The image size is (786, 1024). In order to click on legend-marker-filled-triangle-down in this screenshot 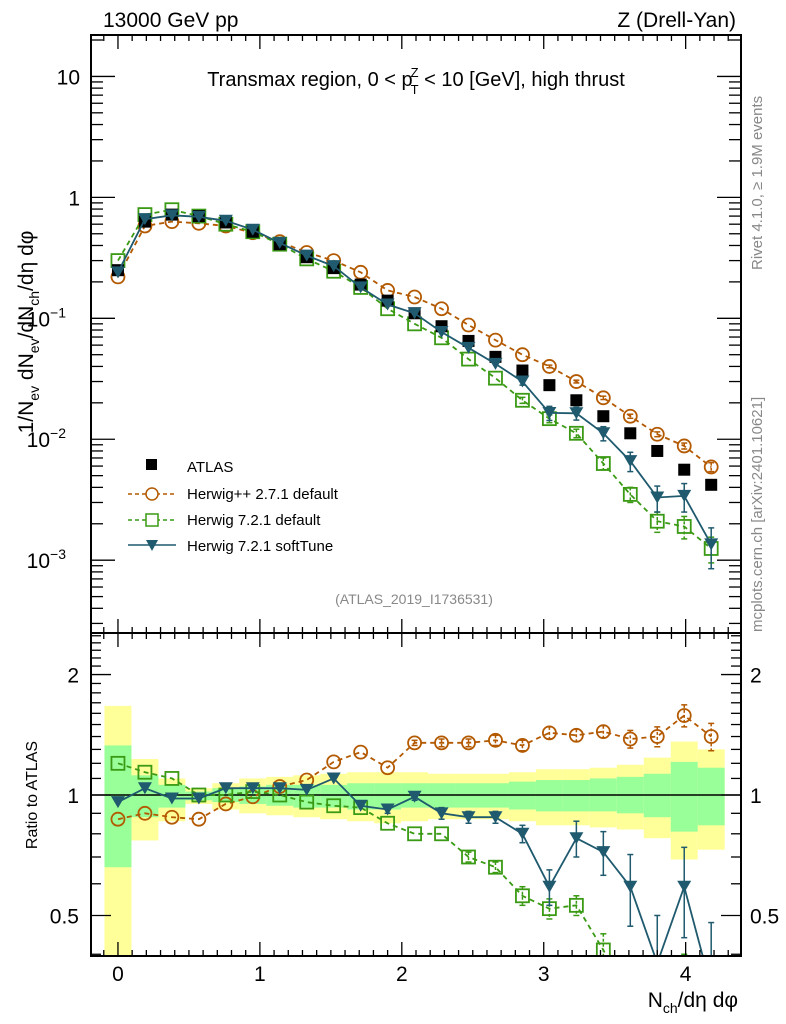, I will do `click(152, 545)`.